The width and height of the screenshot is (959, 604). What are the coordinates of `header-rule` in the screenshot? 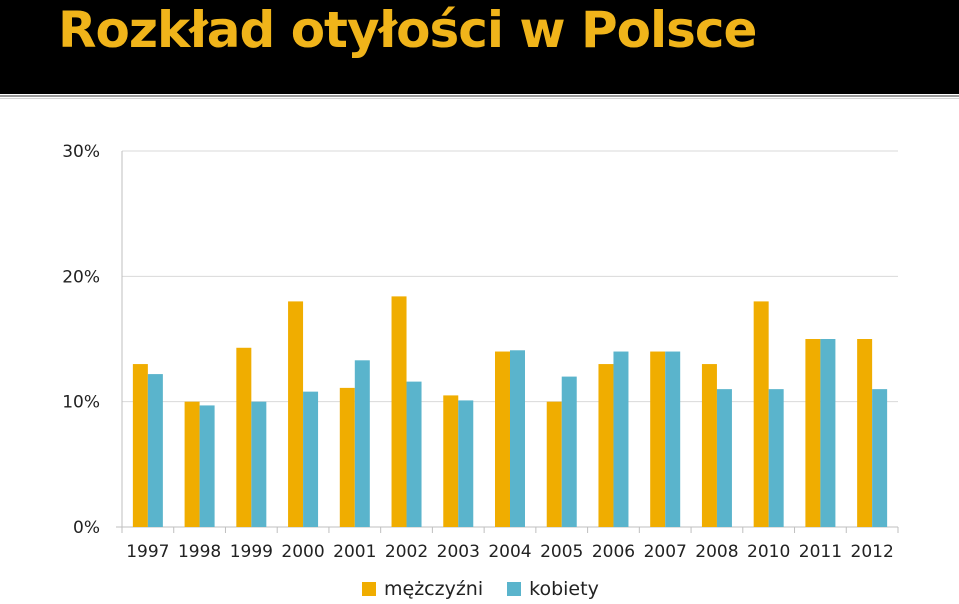 It's located at (479, 96).